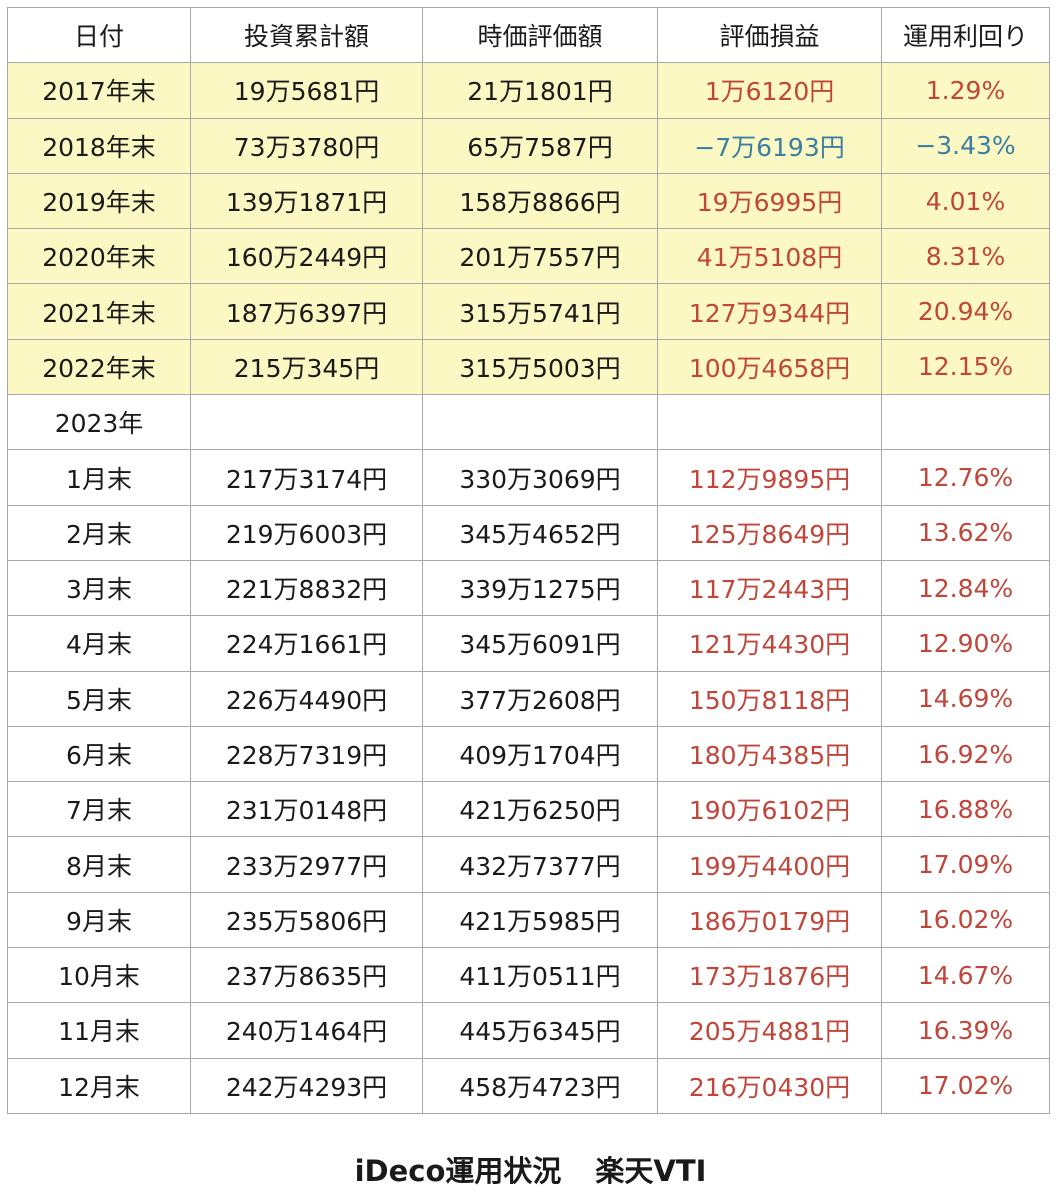 The height and width of the screenshot is (1200, 1061). What do you see at coordinates (540, 1030) in the screenshot?
I see `cell-market-value: 445万6345円` at bounding box center [540, 1030].